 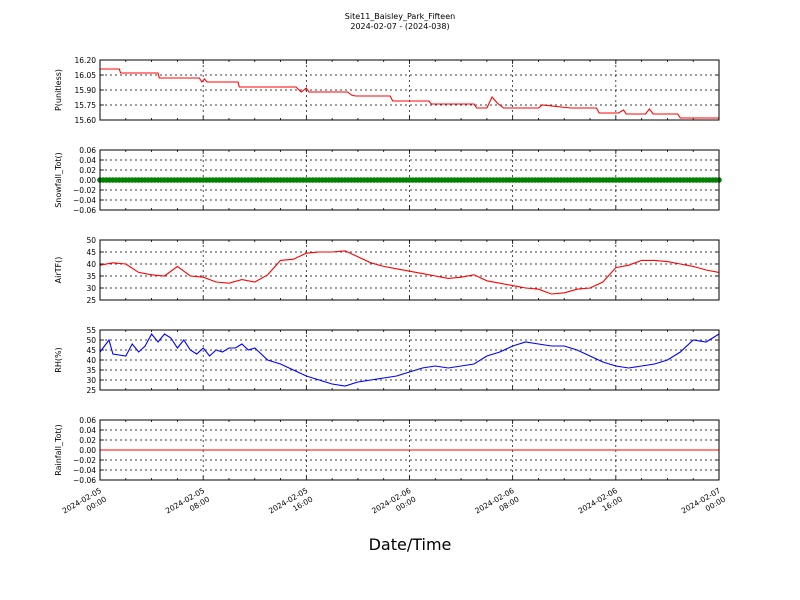 What do you see at coordinates (703, 505) in the screenshot?
I see `x-tick-label: 2024-02-0700:00` at bounding box center [703, 505].